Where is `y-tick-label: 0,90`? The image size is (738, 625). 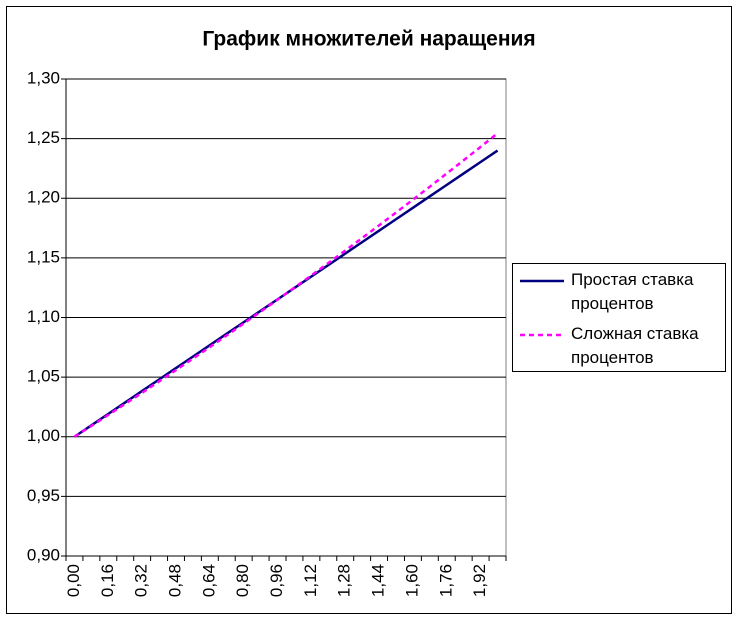
y-tick-label: 0,90 is located at coordinates (43, 554).